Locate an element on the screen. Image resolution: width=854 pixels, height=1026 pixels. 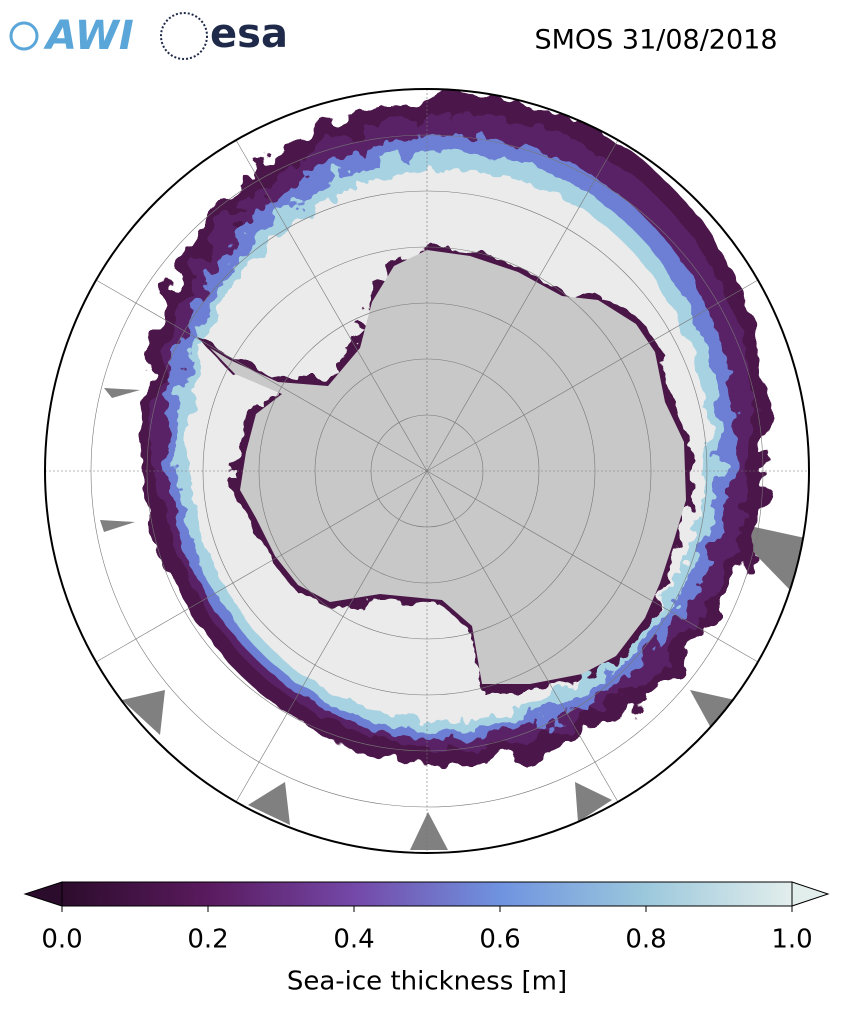
esa-logo: esa is located at coordinates (224, 35).